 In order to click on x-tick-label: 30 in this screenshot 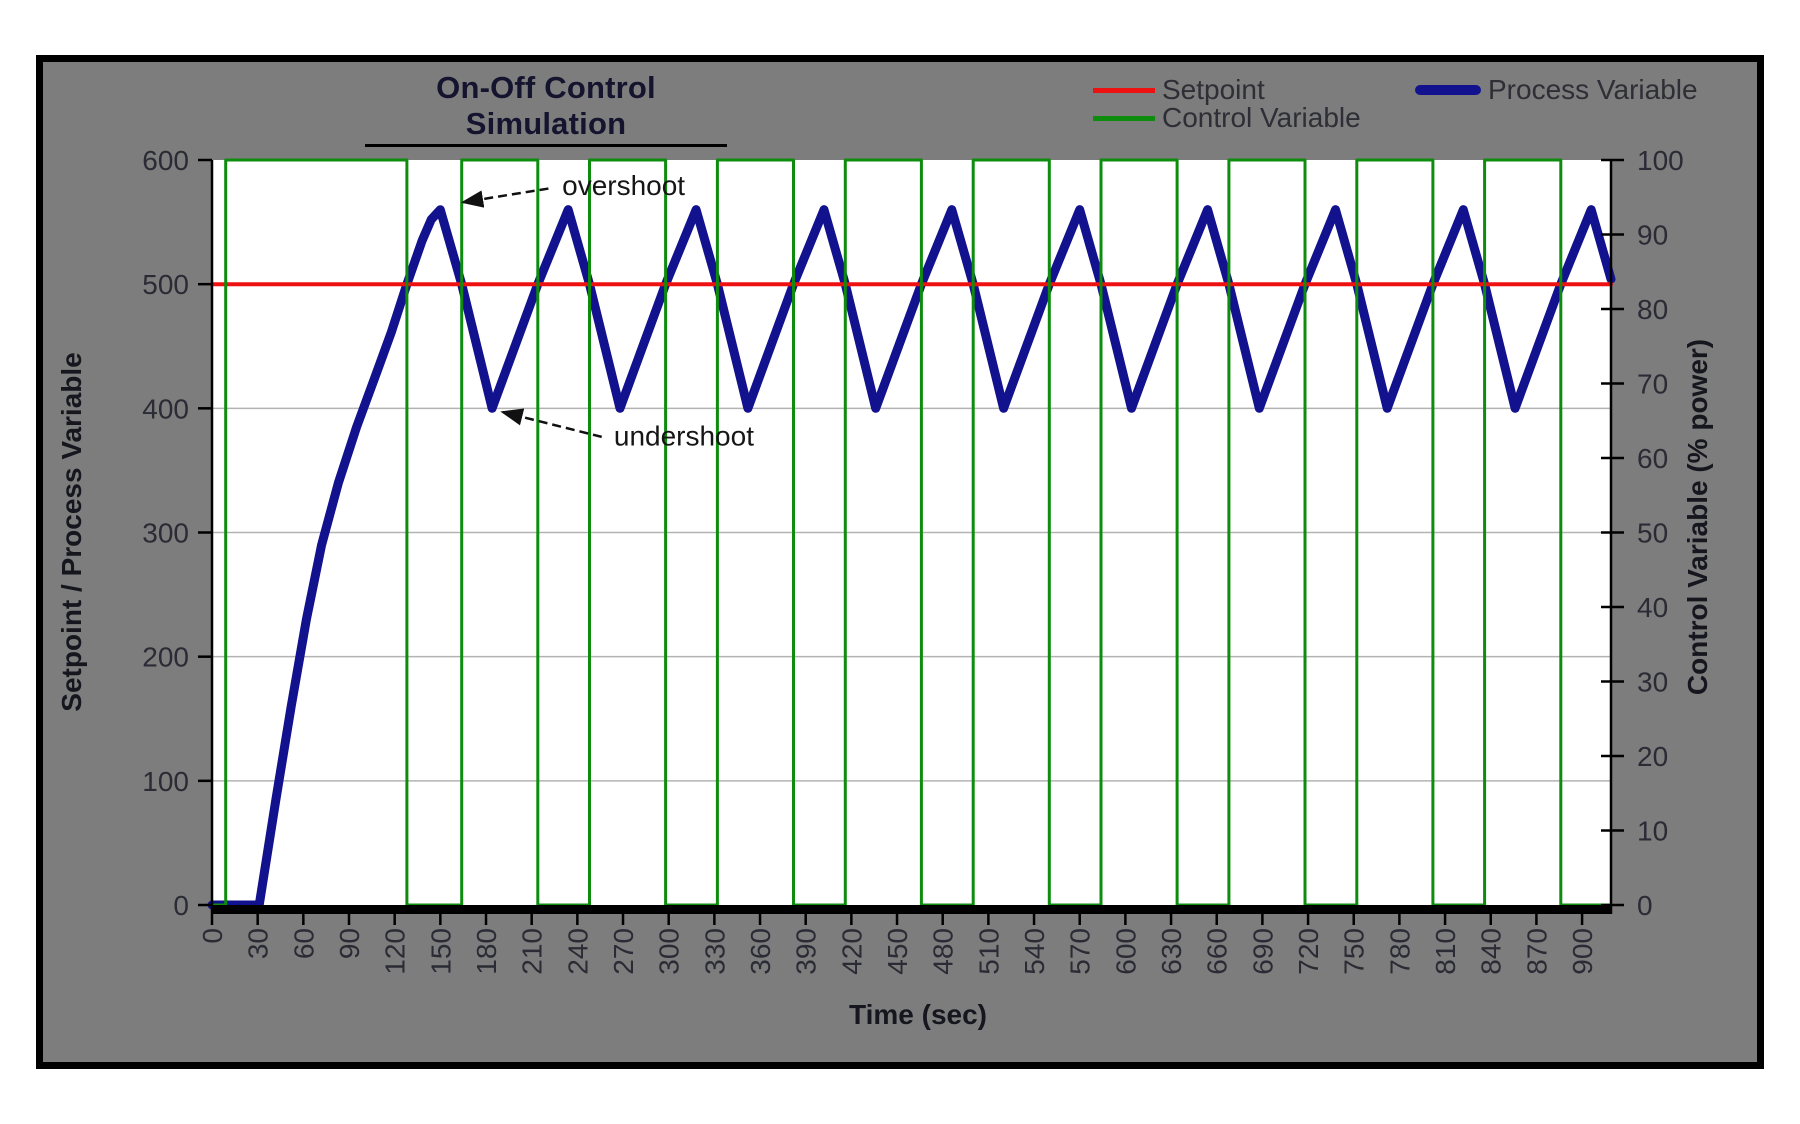, I will do `click(258, 943)`.